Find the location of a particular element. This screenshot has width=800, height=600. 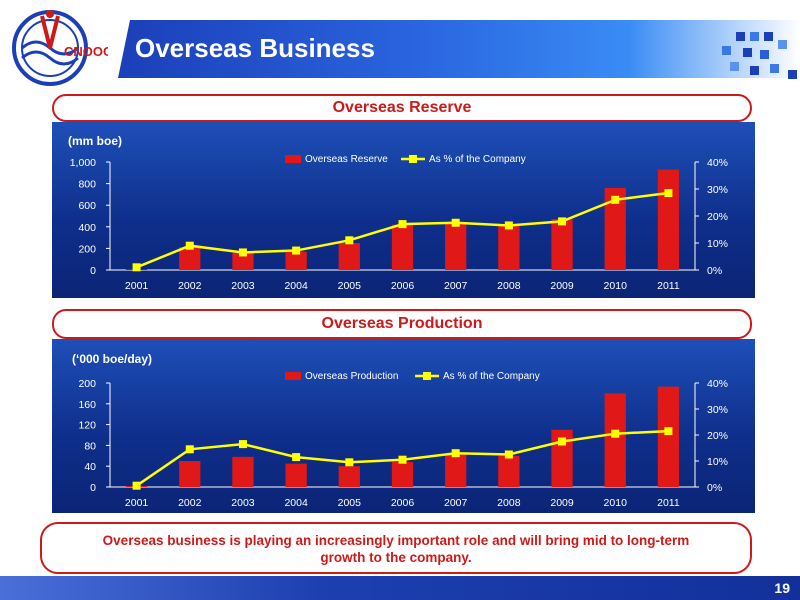

y-tick-label: 400 is located at coordinates (87, 228).